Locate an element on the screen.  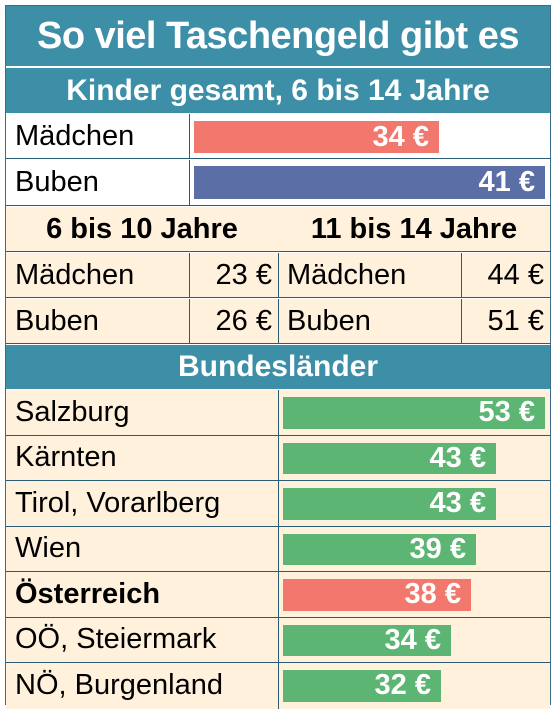
region-label: Kärnten is located at coordinates (66, 457).